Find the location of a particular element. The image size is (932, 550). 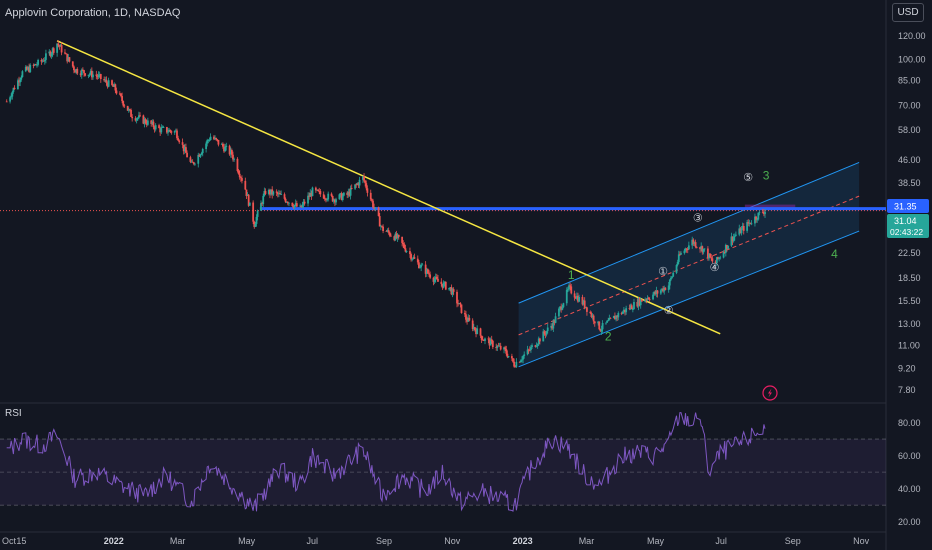

price-tick-label: 9.20 is located at coordinates (907, 369).